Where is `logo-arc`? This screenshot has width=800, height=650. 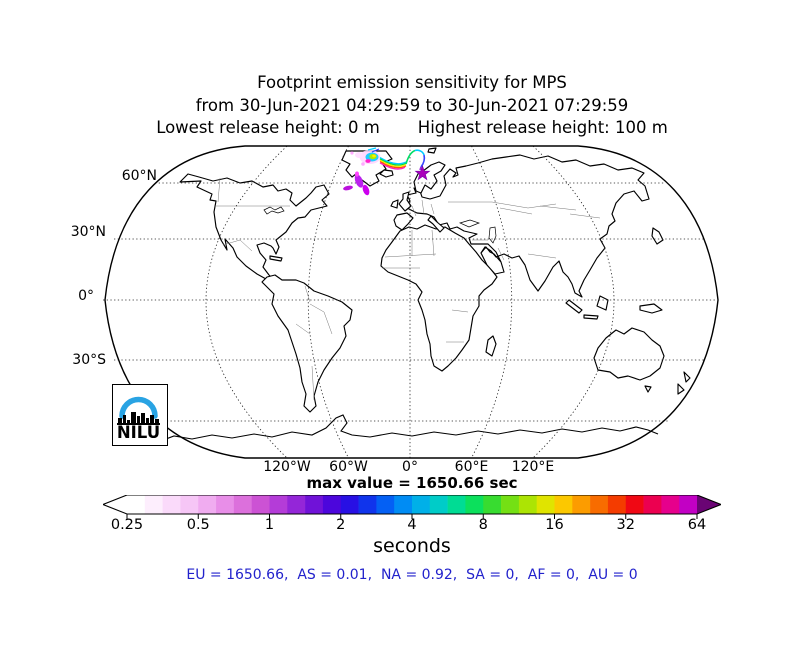
logo-arc is located at coordinates (138, 407).